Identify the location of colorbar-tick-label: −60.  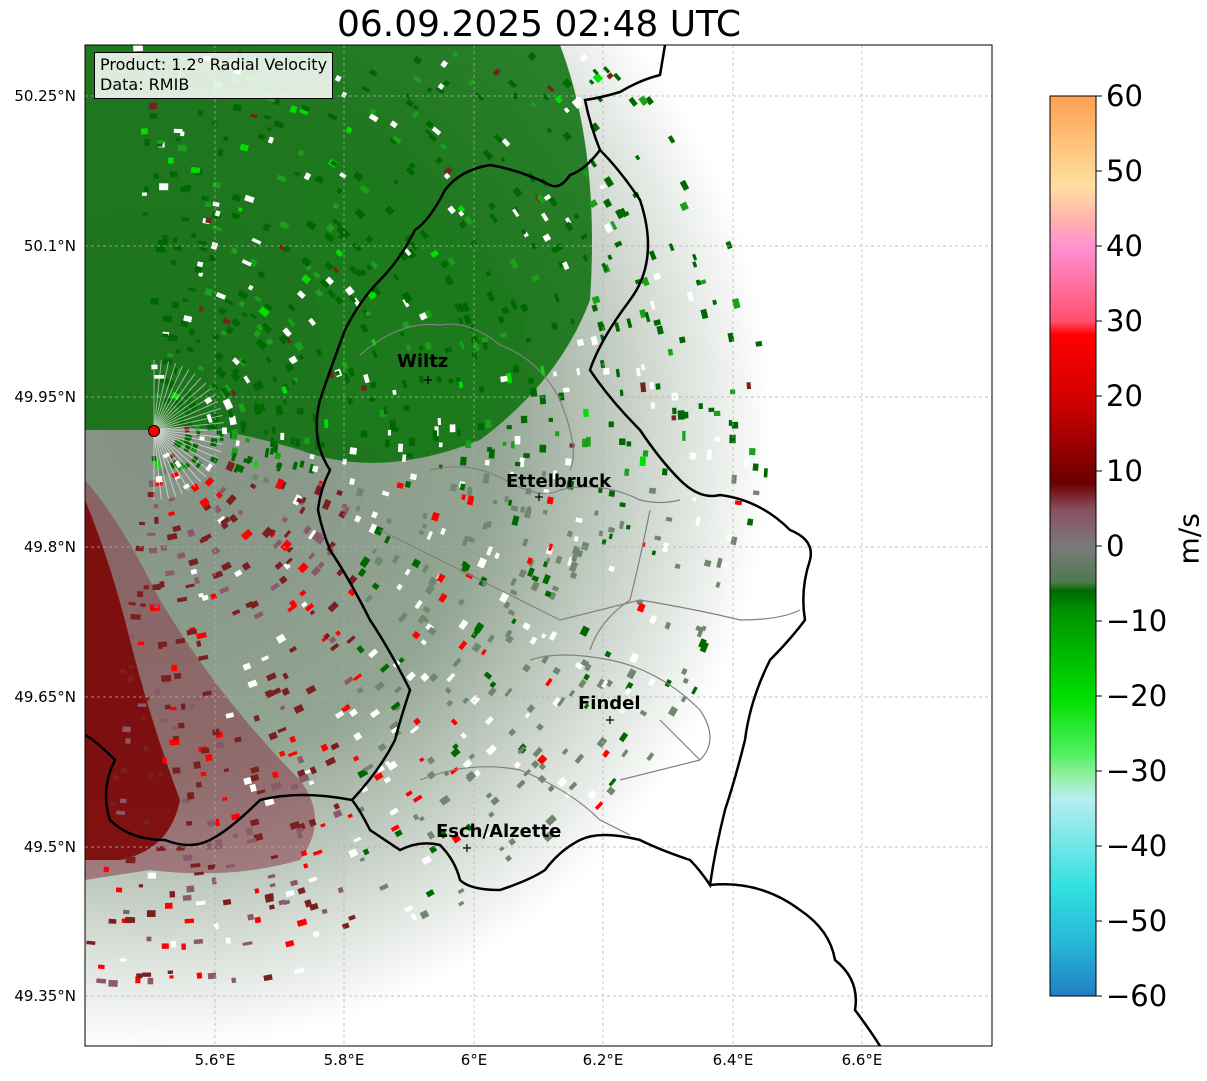
(1137, 996).